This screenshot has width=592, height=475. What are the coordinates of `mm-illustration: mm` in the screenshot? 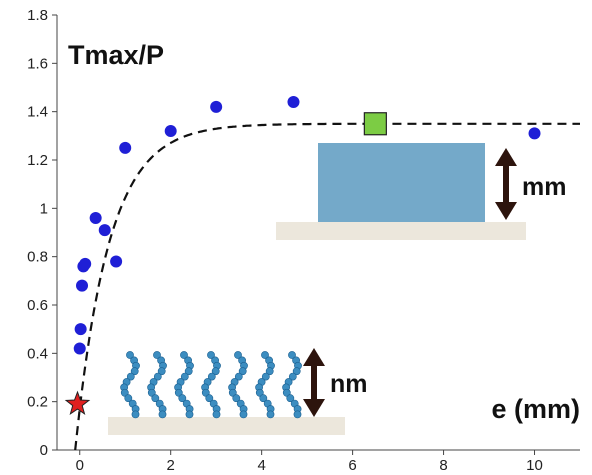 It's located at (421, 191).